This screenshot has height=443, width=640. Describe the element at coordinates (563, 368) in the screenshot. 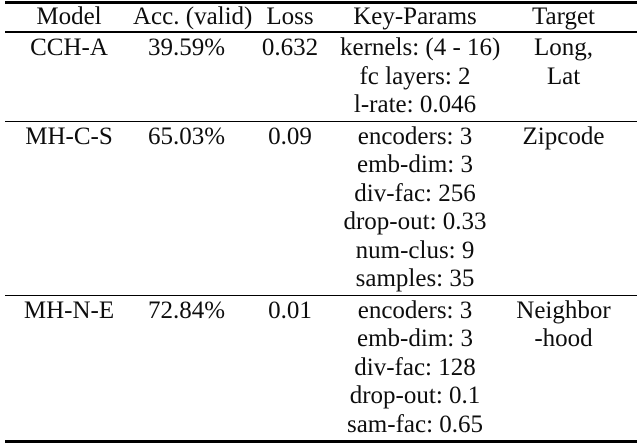

I see `cell-target: Neighbor -hood` at that location.